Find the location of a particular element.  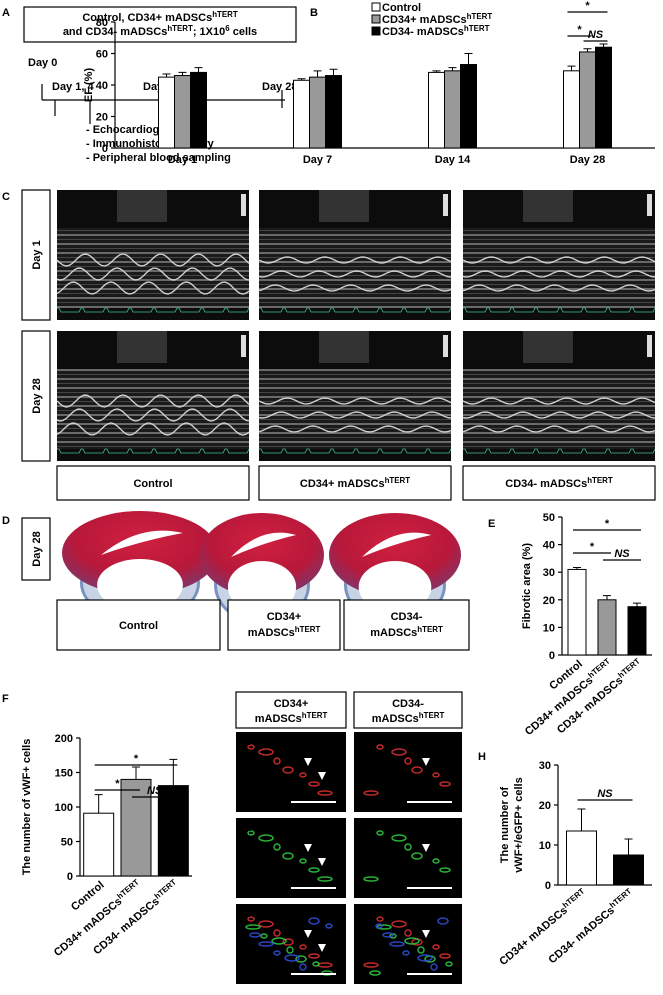

y-axis-label: EF (%) is located at coordinates (89, 85).